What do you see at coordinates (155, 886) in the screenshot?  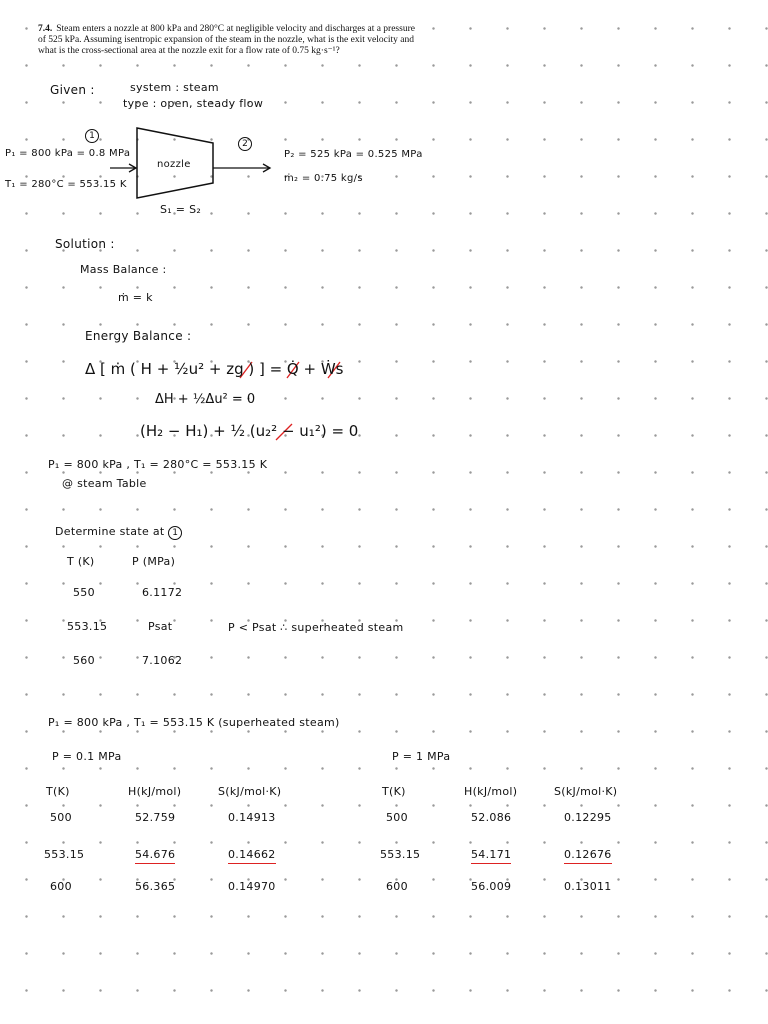 I see `table-cell: 56.365` at bounding box center [155, 886].